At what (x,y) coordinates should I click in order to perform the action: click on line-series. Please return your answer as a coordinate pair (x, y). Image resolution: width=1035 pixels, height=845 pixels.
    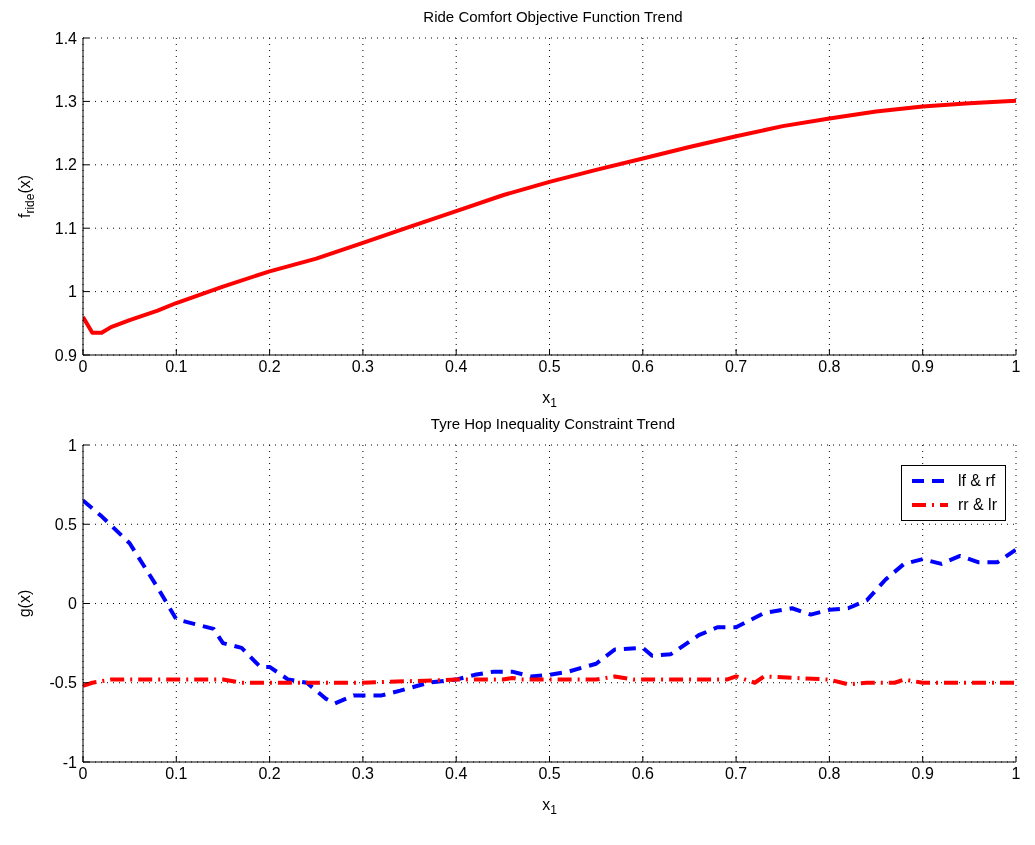
    Looking at the image, I should click on (549, 681).